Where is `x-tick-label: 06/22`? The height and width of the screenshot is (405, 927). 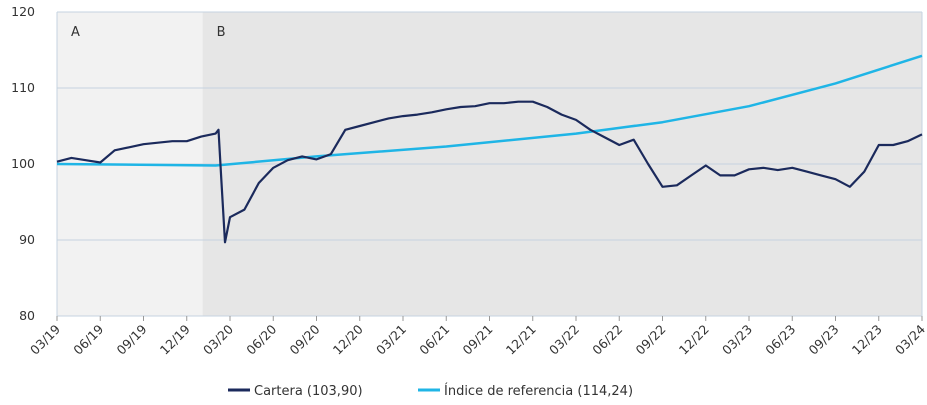
x-tick-label: 06/22 is located at coordinates (607, 340).